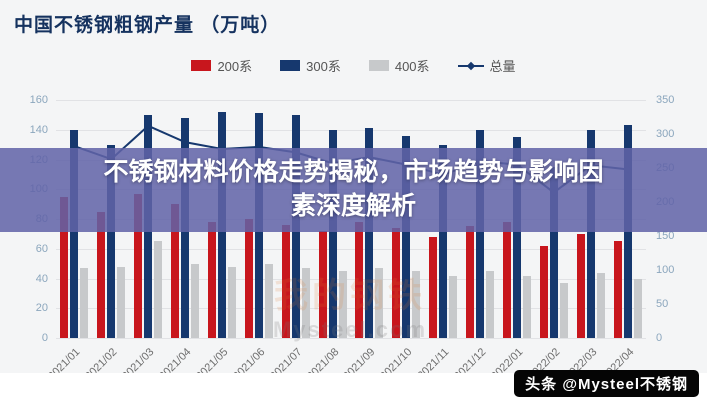  What do you see at coordinates (41, 308) in the screenshot?
I see `y-axis-left-tick: 20` at bounding box center [41, 308].